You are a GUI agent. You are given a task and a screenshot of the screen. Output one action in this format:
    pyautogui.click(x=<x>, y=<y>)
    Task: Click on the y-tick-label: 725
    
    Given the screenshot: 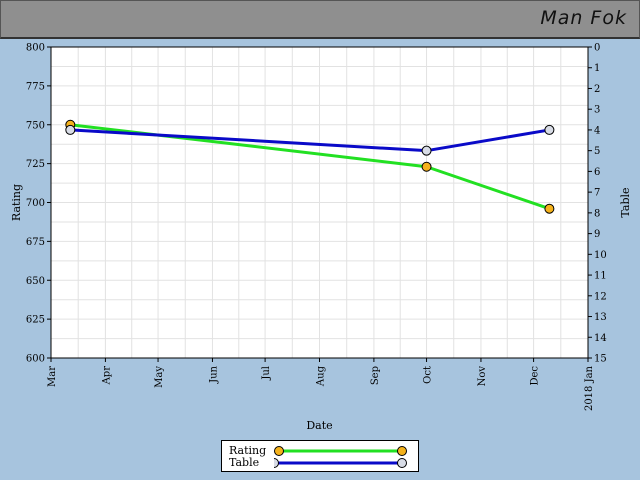 What is the action you would take?
    pyautogui.click(x=35, y=164)
    